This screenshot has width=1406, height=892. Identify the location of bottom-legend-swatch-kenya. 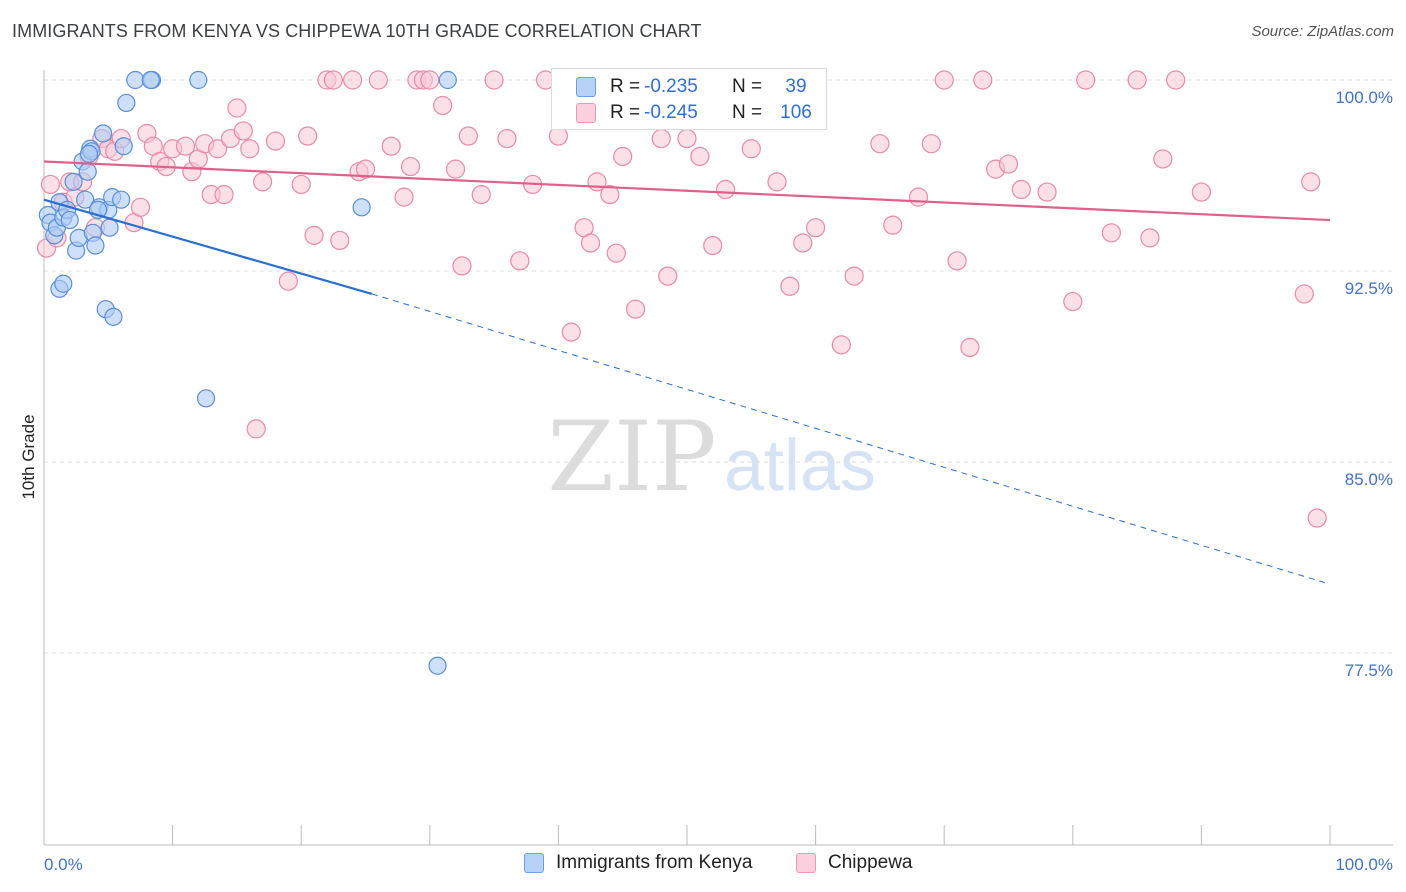
(534, 863).